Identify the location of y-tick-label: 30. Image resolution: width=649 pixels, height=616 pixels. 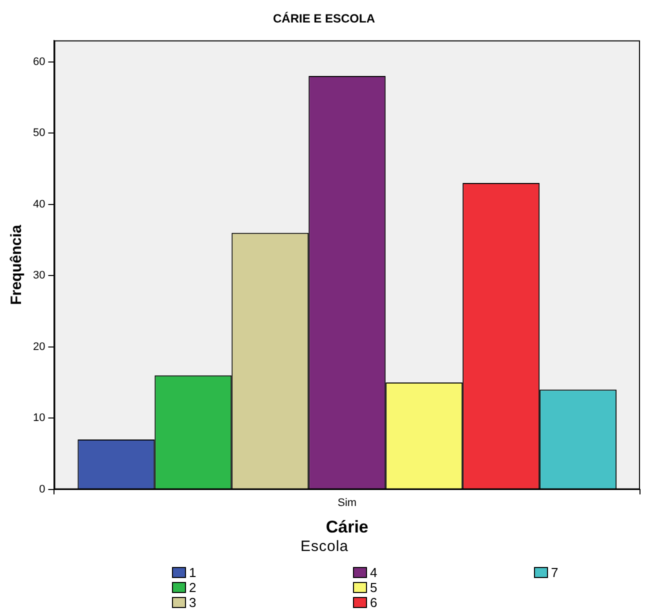
(39, 276).